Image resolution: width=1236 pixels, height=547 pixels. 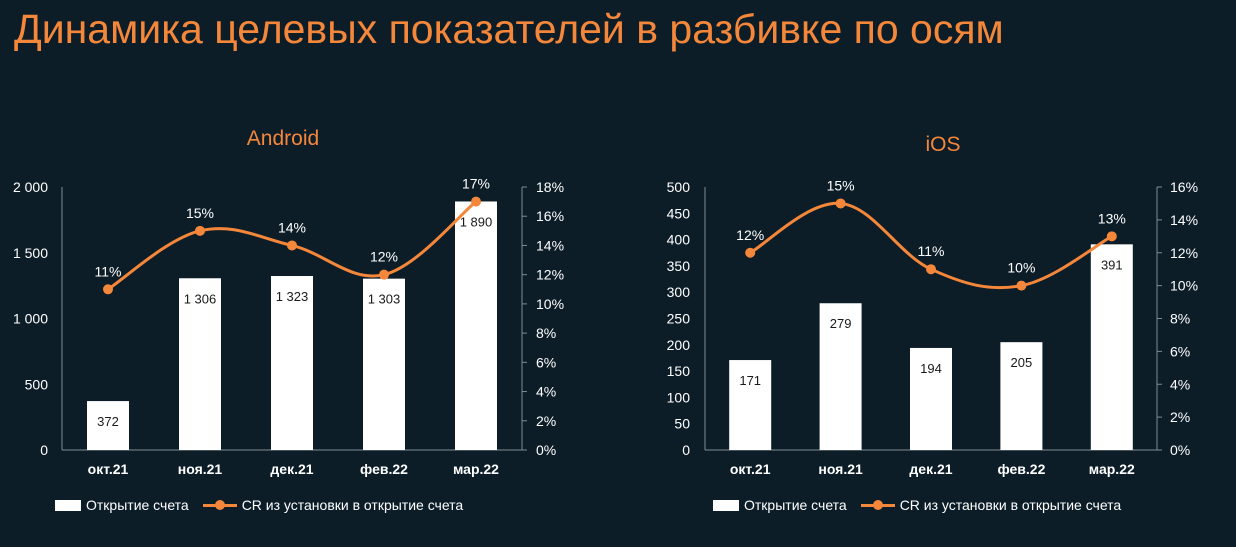 I want to click on line-value-label: 17%, so click(x=476, y=184).